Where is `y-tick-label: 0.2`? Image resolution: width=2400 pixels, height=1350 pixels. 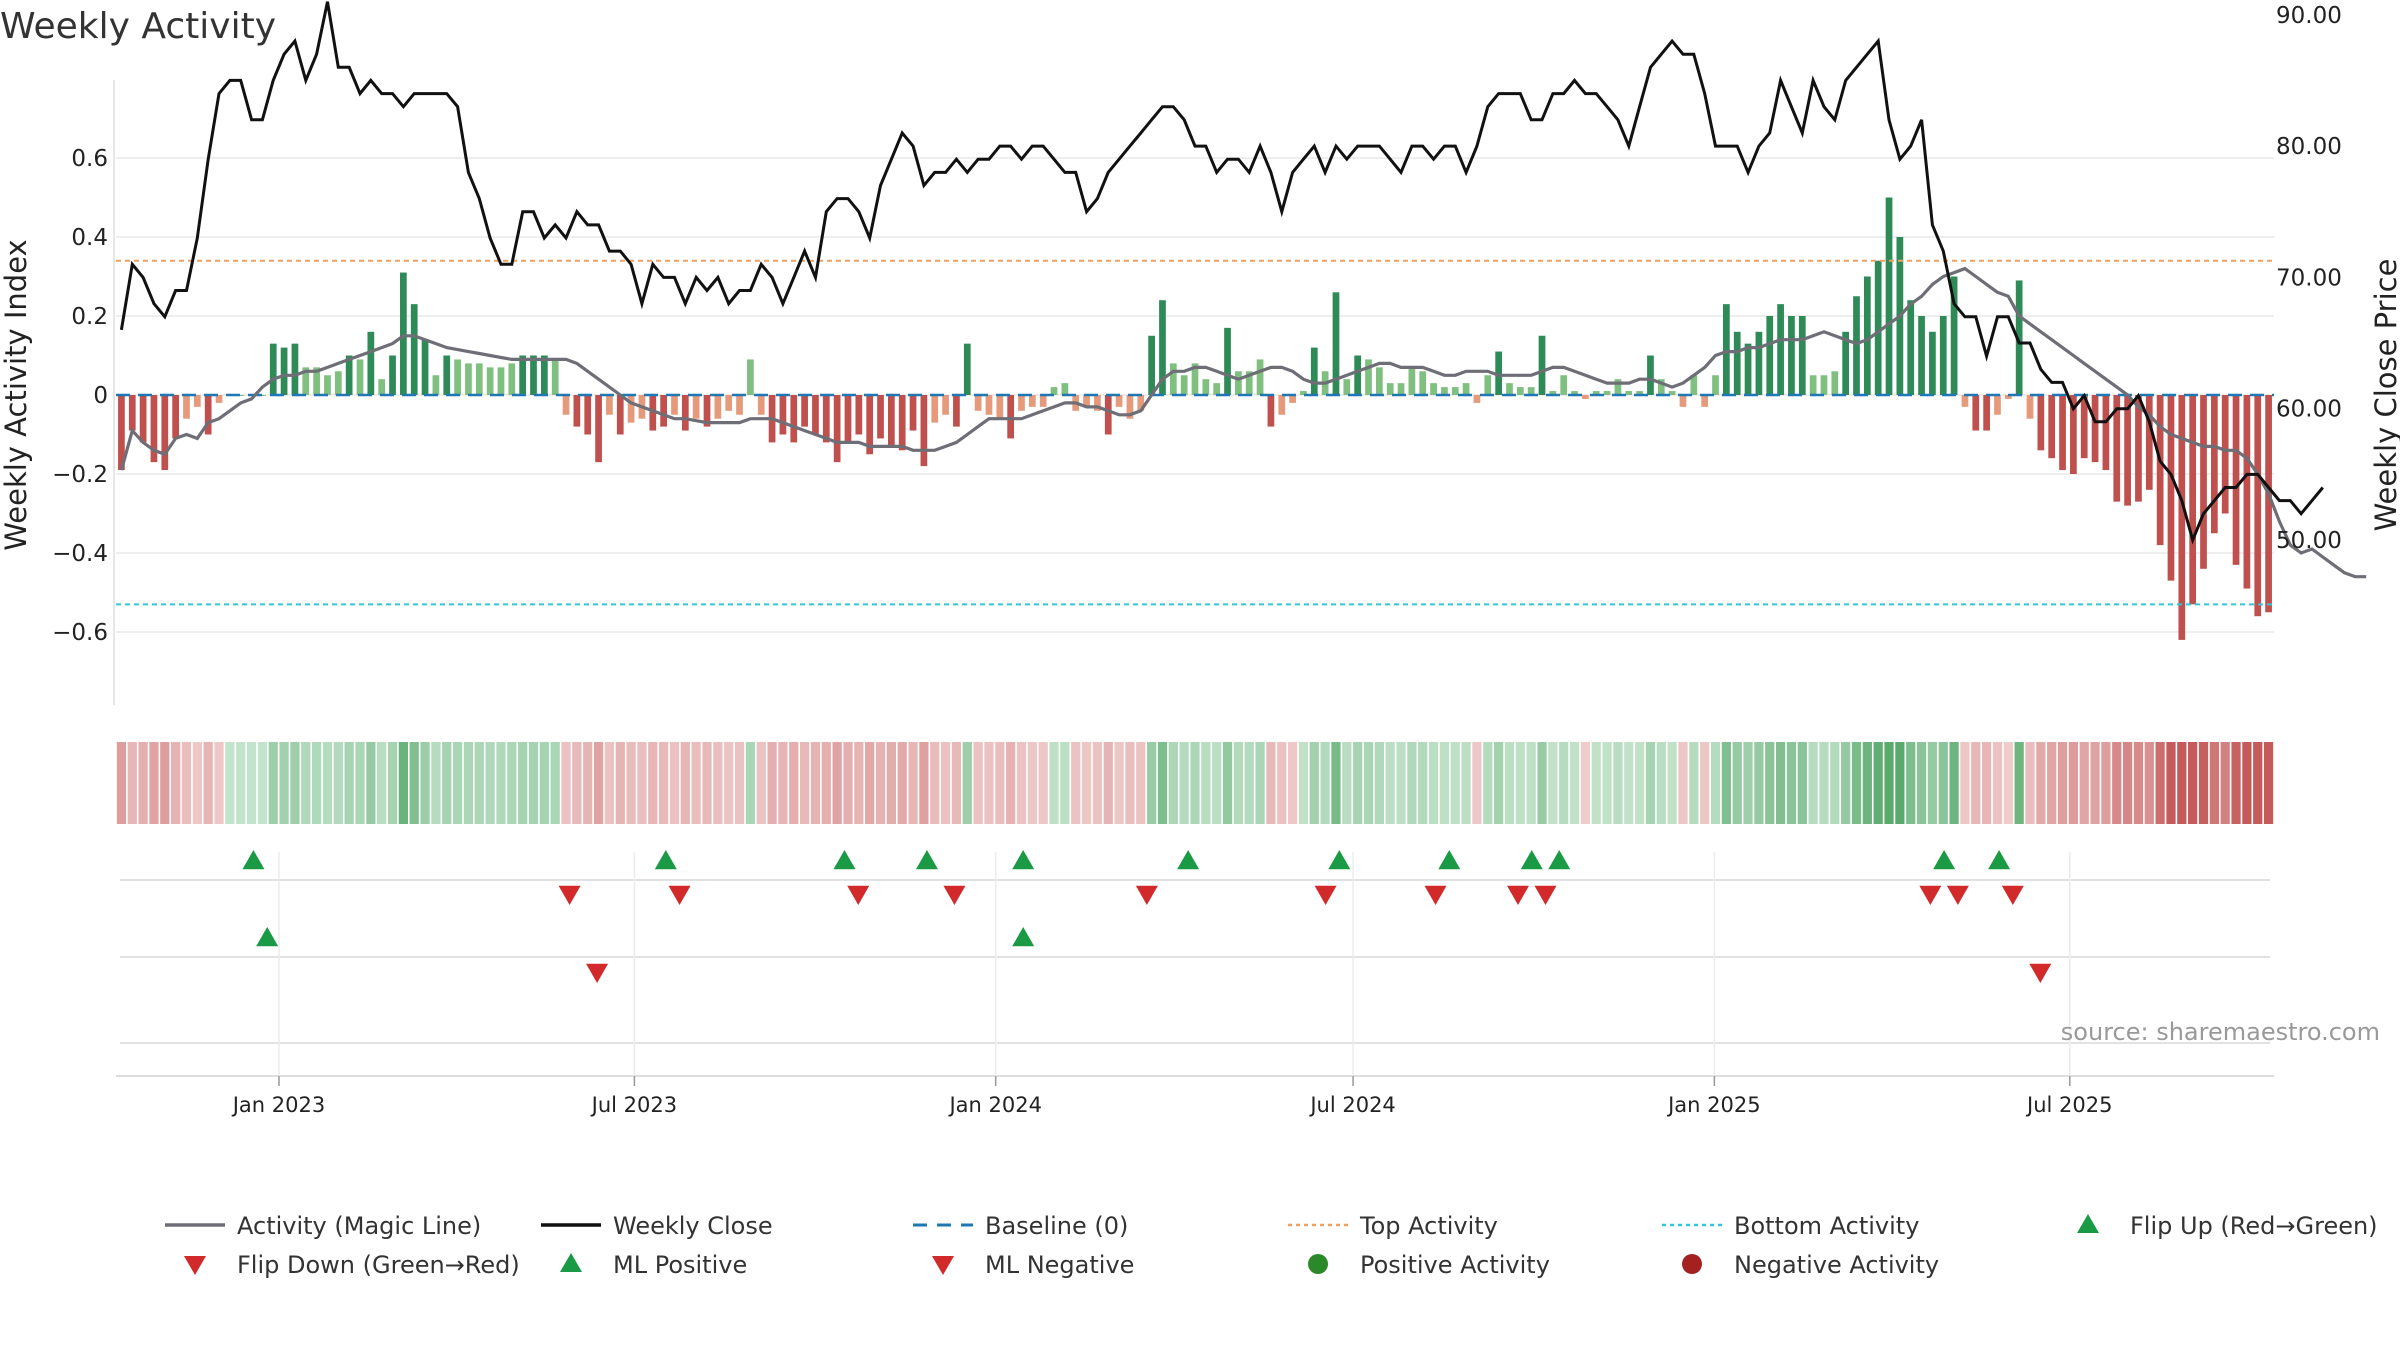 y-tick-label: 0.2 is located at coordinates (89, 317).